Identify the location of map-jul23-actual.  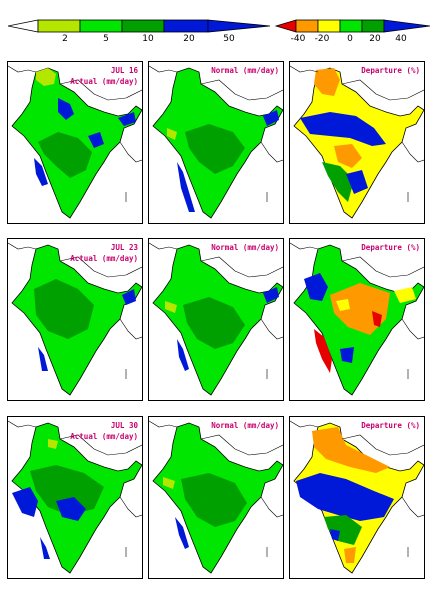
(75, 319).